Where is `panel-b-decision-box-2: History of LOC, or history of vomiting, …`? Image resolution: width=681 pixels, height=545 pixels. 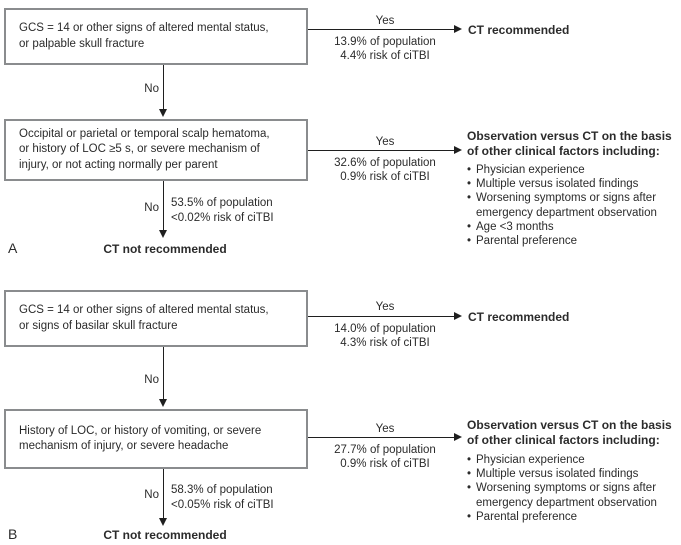
panel-b-decision-box-2: History of LOC, or history of vomiting, … is located at coordinates (156, 439).